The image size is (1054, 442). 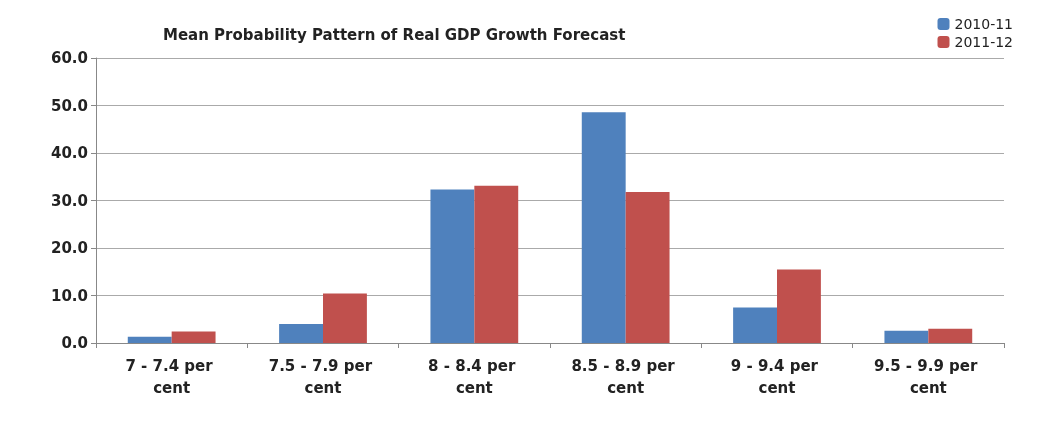 I want to click on legend-label: 2011-12, so click(x=983, y=42).